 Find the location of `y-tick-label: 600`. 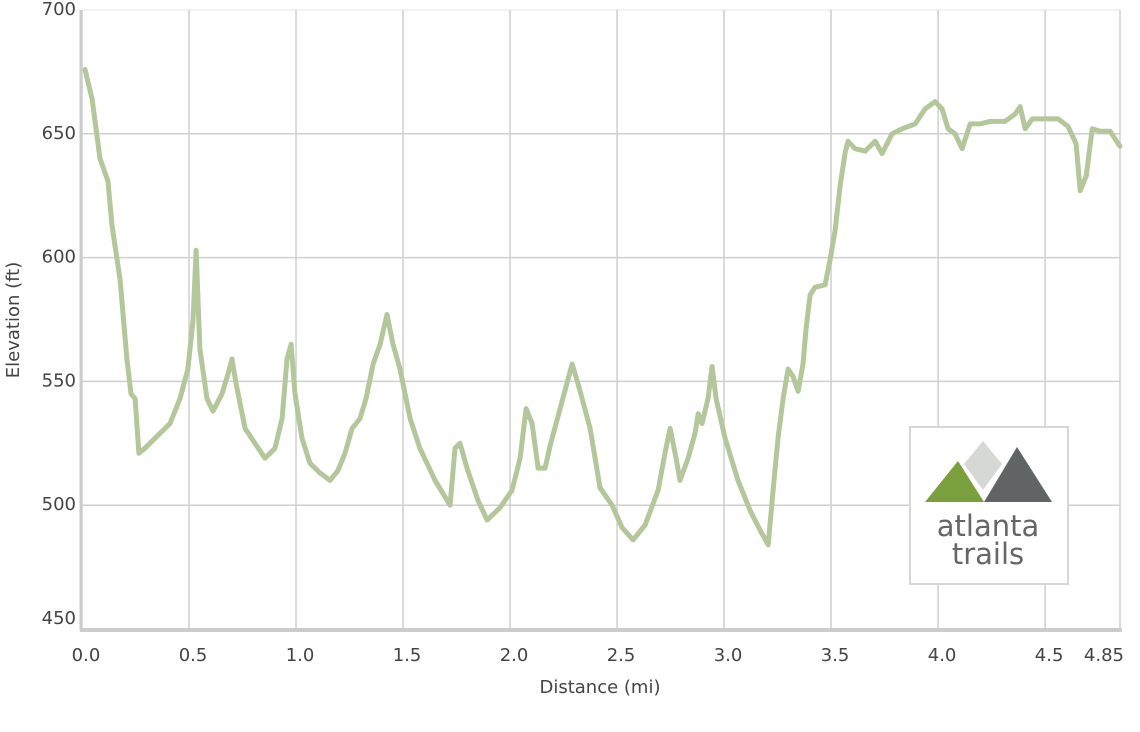

y-tick-label: 600 is located at coordinates (59, 257).